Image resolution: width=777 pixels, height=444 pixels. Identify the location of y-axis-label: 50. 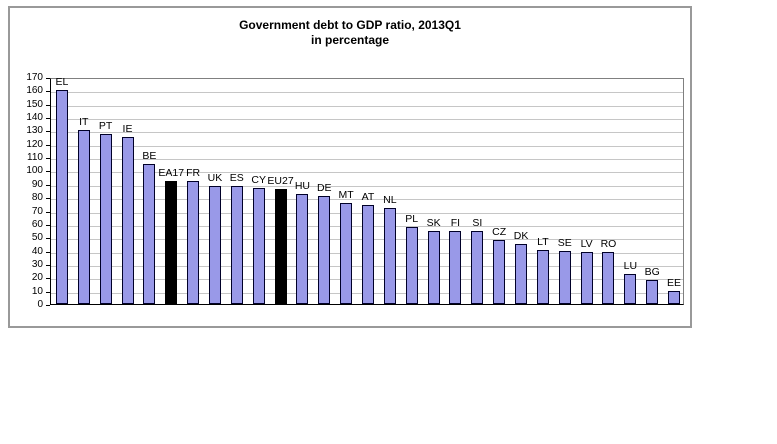
(37, 238).